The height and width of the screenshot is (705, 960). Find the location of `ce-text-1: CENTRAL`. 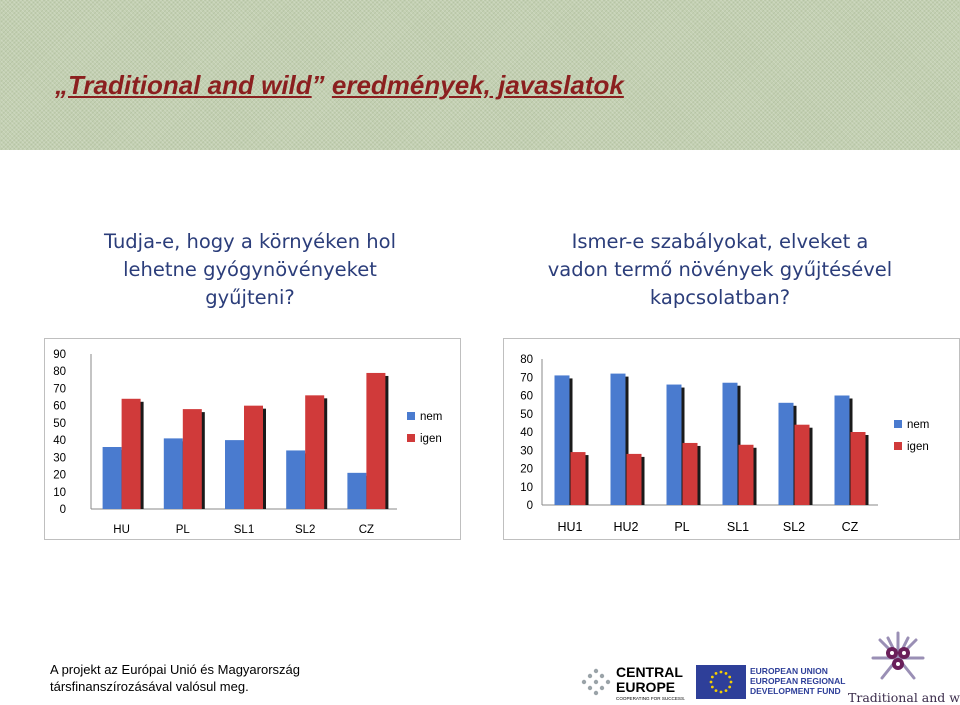

ce-text-1: CENTRAL is located at coordinates (649, 672).